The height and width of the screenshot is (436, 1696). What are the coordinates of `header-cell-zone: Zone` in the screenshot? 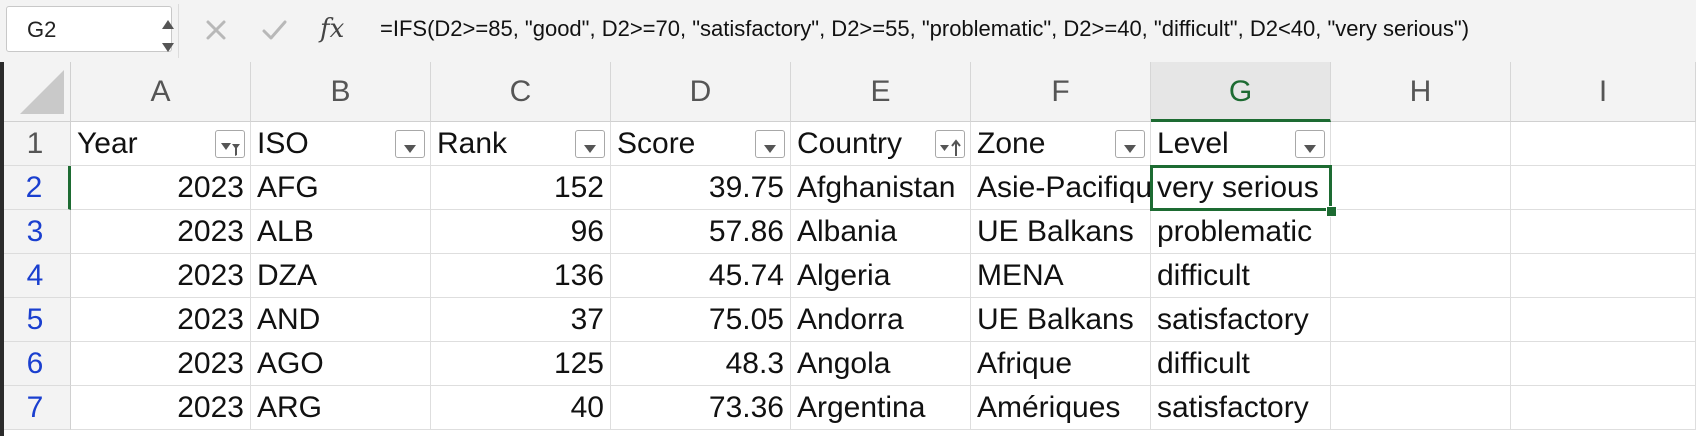 It's located at (1061, 144).